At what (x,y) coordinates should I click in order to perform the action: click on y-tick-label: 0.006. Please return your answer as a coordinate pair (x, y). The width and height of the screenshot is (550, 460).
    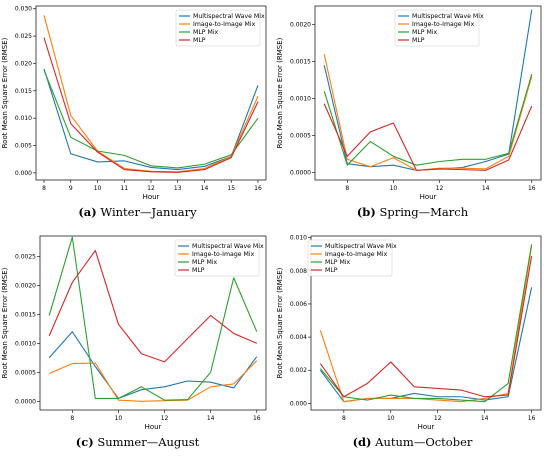
    Looking at the image, I should click on (298, 304).